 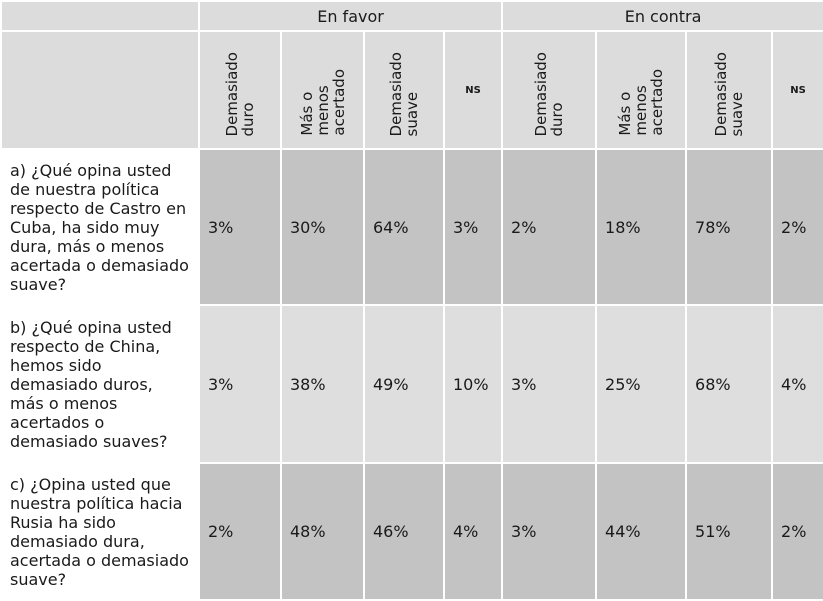 I want to click on value-cell: 18%, so click(x=641, y=227).